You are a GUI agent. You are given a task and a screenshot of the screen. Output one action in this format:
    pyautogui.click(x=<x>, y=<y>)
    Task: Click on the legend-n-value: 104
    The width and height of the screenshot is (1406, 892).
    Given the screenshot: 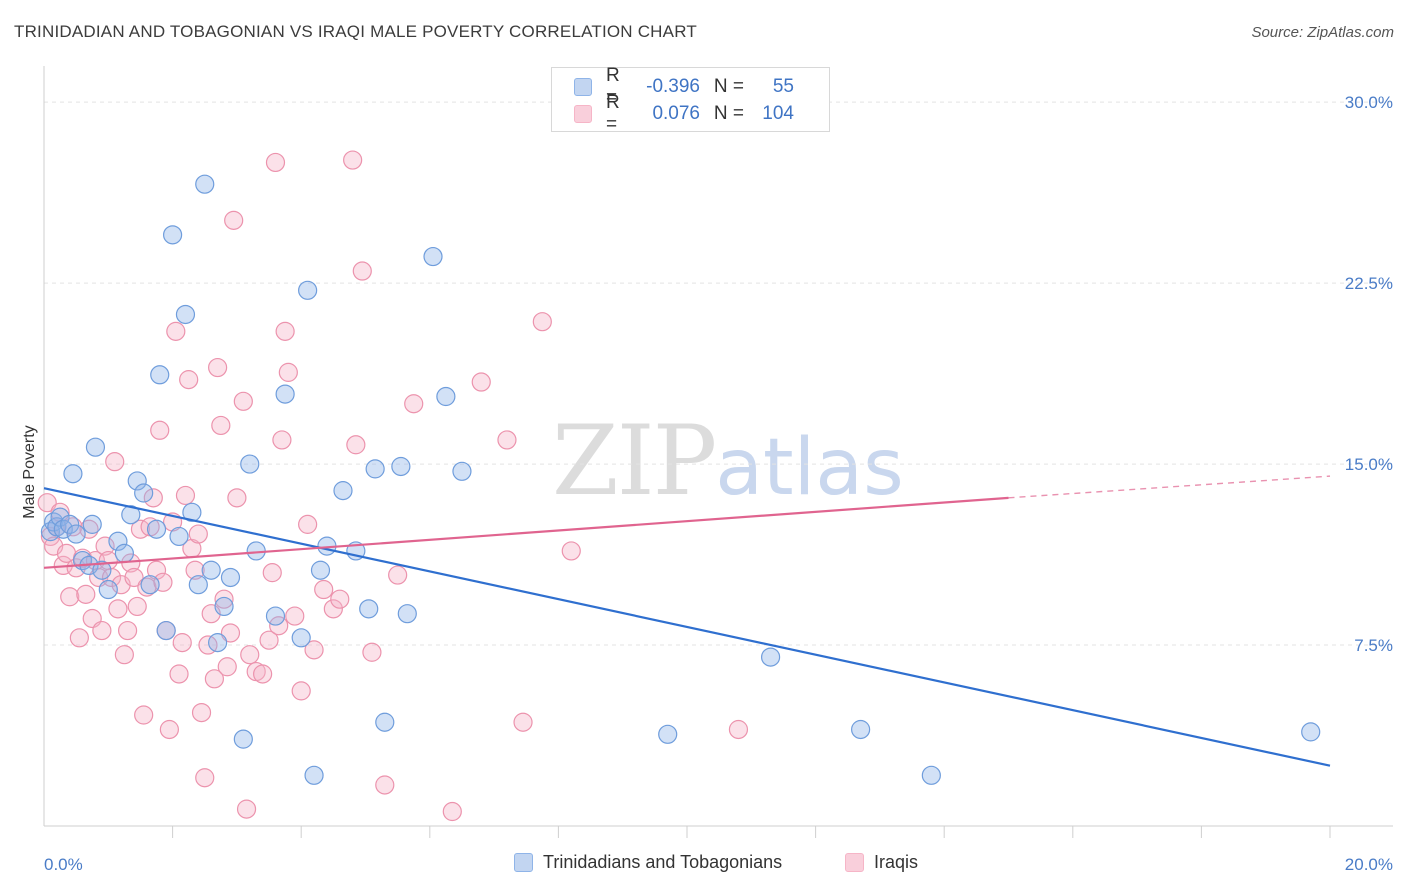 What is the action you would take?
    pyautogui.click(x=778, y=113)
    